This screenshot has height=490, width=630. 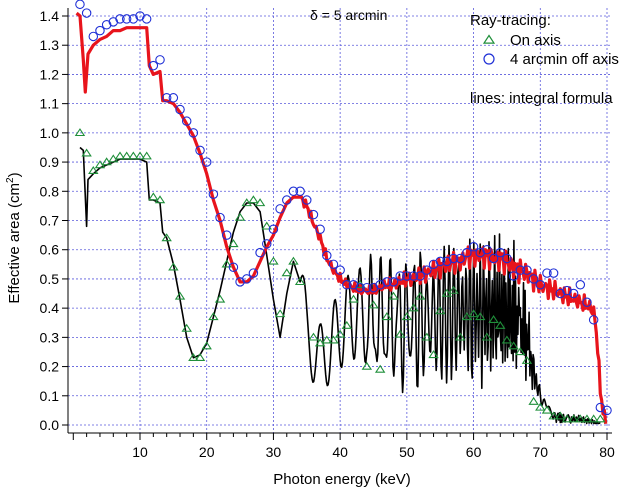 I want to click on y-tick-label: 0.2, so click(x=50, y=367).